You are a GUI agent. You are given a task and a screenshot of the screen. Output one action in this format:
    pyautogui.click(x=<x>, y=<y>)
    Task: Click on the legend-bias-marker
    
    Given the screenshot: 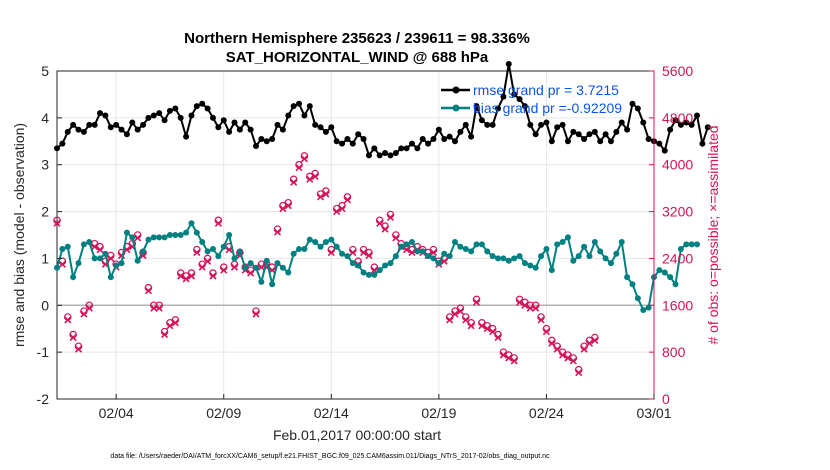 What is the action you would take?
    pyautogui.click(x=456, y=108)
    